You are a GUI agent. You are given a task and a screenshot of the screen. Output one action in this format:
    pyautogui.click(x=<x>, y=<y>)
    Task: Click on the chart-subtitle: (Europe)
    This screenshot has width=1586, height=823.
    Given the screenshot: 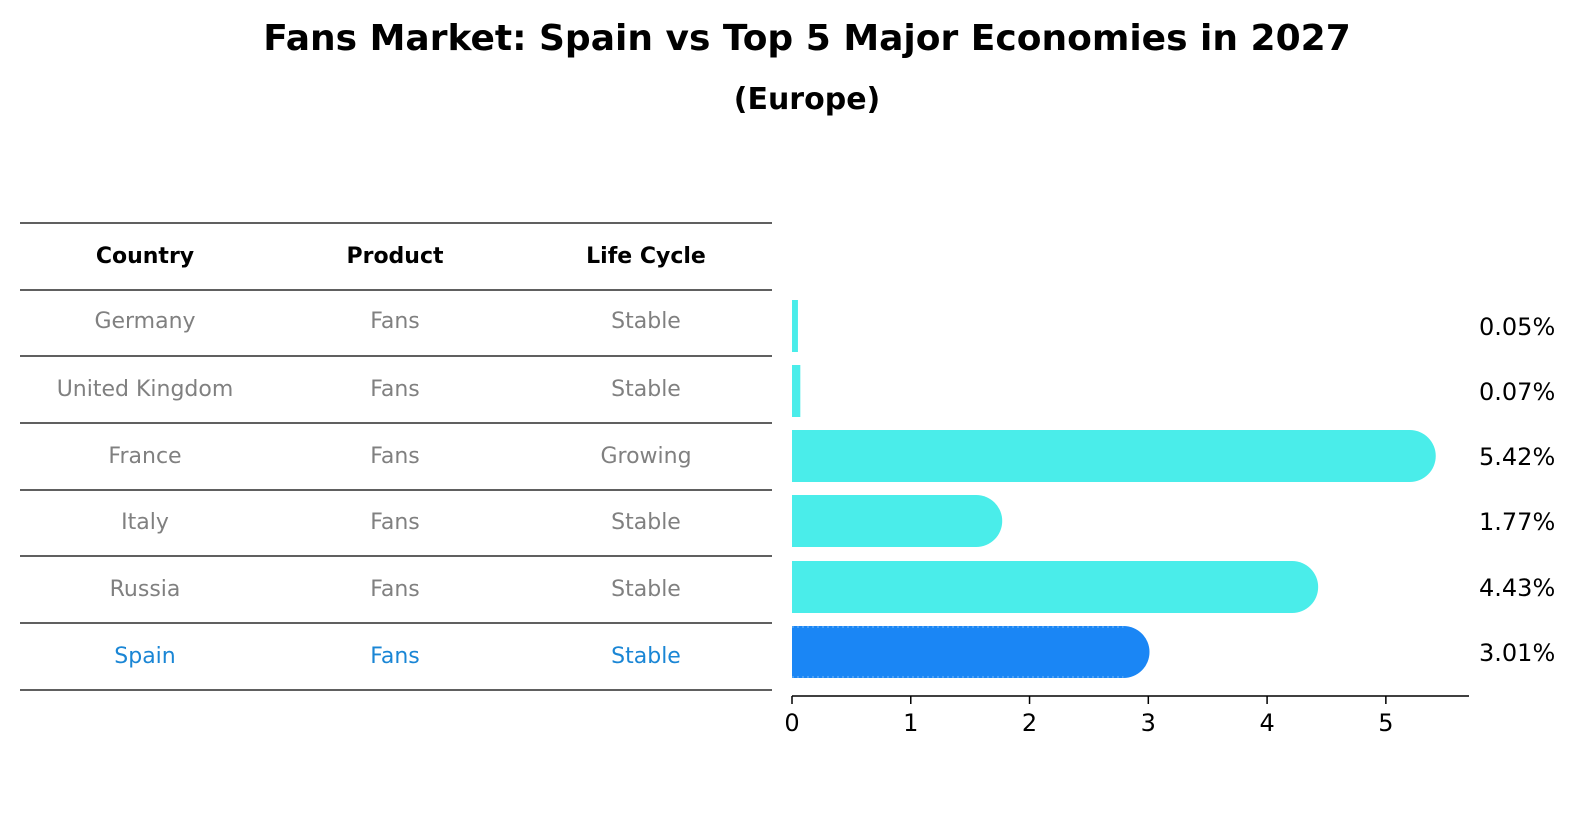 What is the action you would take?
    pyautogui.click(x=807, y=99)
    